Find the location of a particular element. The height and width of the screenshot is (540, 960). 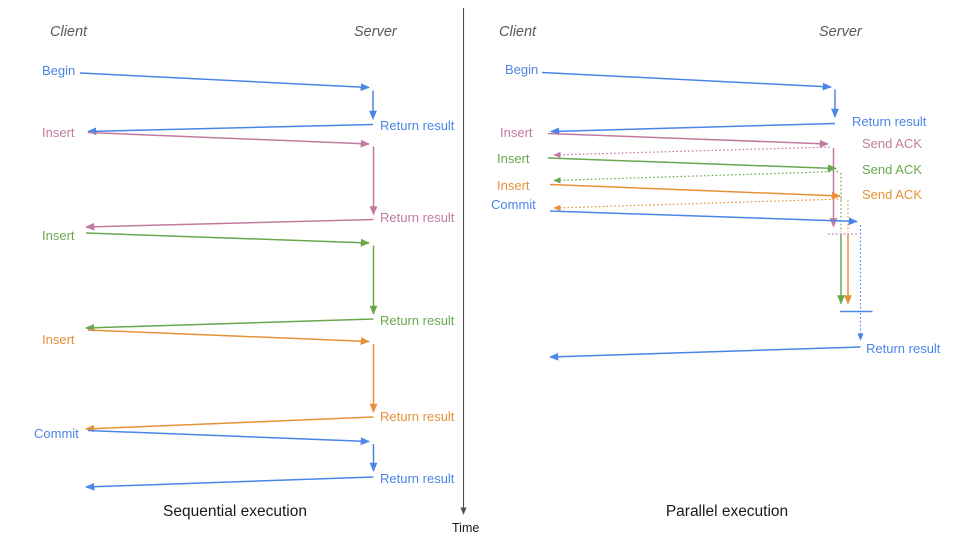

par-insert1-label: Insert is located at coordinates (516, 132).